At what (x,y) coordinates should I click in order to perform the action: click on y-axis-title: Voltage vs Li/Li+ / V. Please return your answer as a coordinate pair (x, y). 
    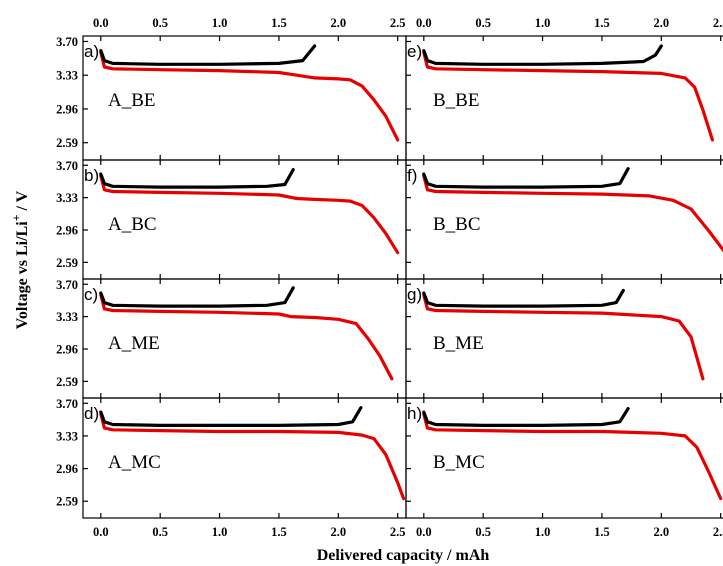
    Looking at the image, I should click on (20, 259).